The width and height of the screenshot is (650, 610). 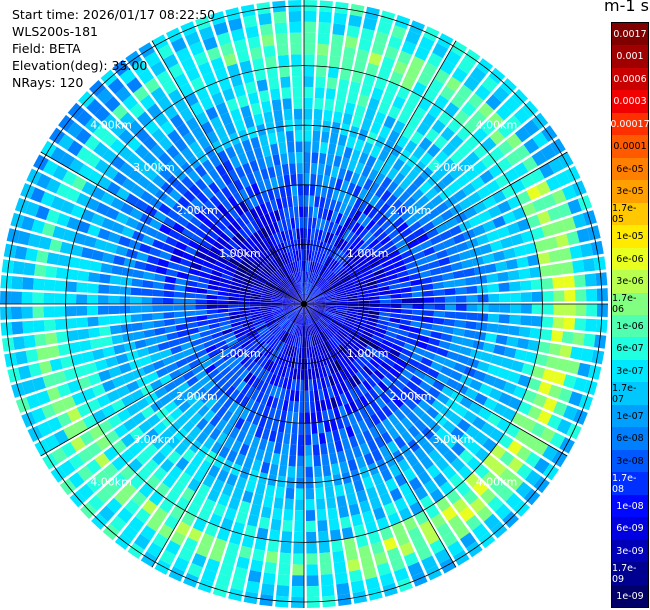 I want to click on colorbar-cell: 3e-09, so click(x=630, y=551).